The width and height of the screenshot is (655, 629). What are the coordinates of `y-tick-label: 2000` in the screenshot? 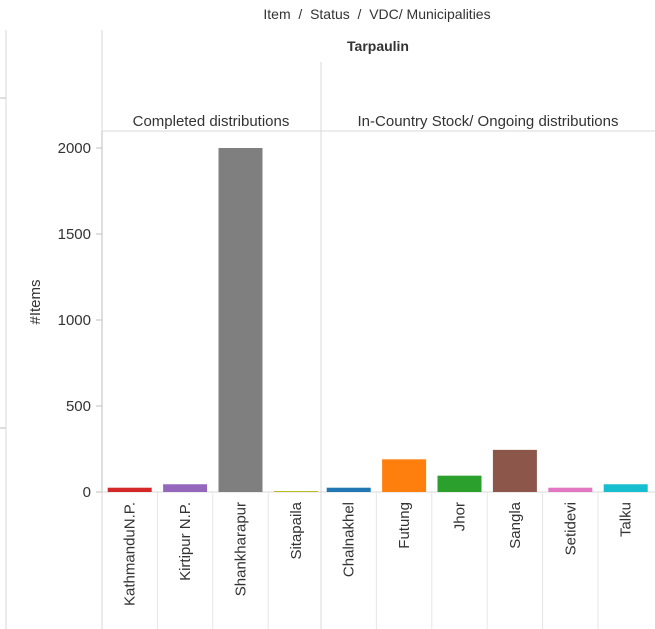 It's located at (74, 148).